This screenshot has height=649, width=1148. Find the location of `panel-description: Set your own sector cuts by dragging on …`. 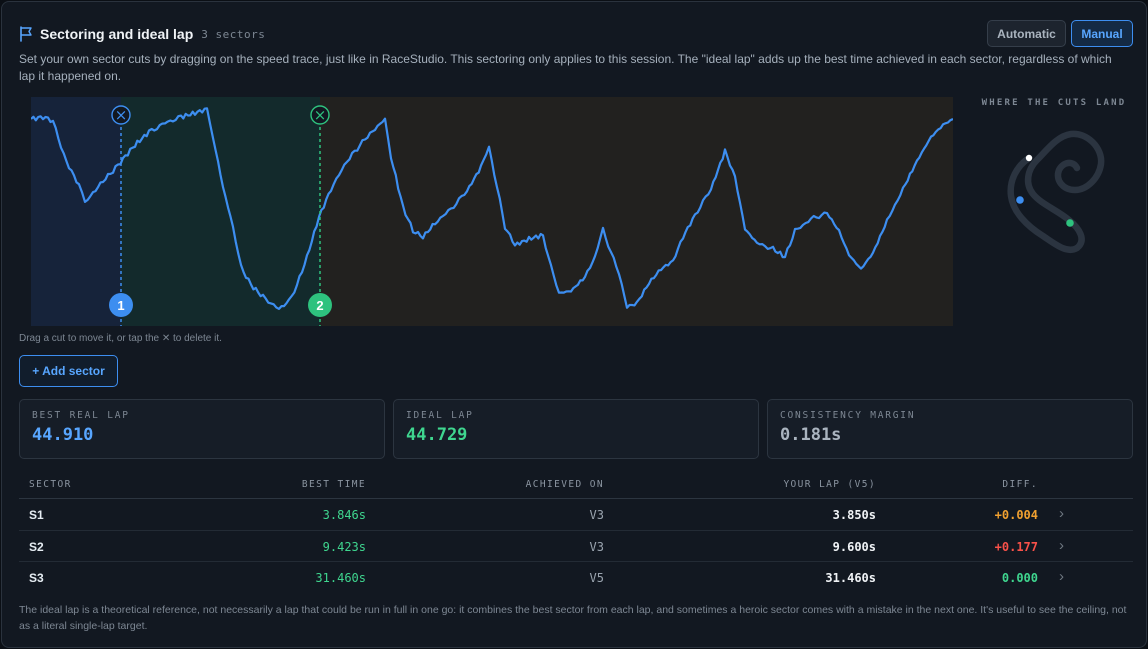

panel-description: Set your own sector cuts by dragging on … is located at coordinates (565, 67).